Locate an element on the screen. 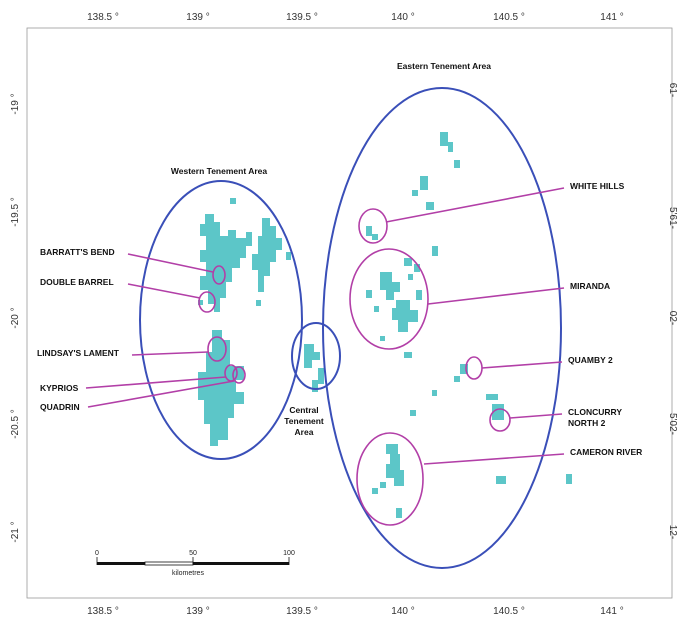 The height and width of the screenshot is (618, 680). lat-tick-left-205: -20.5 ° is located at coordinates (15, 424).